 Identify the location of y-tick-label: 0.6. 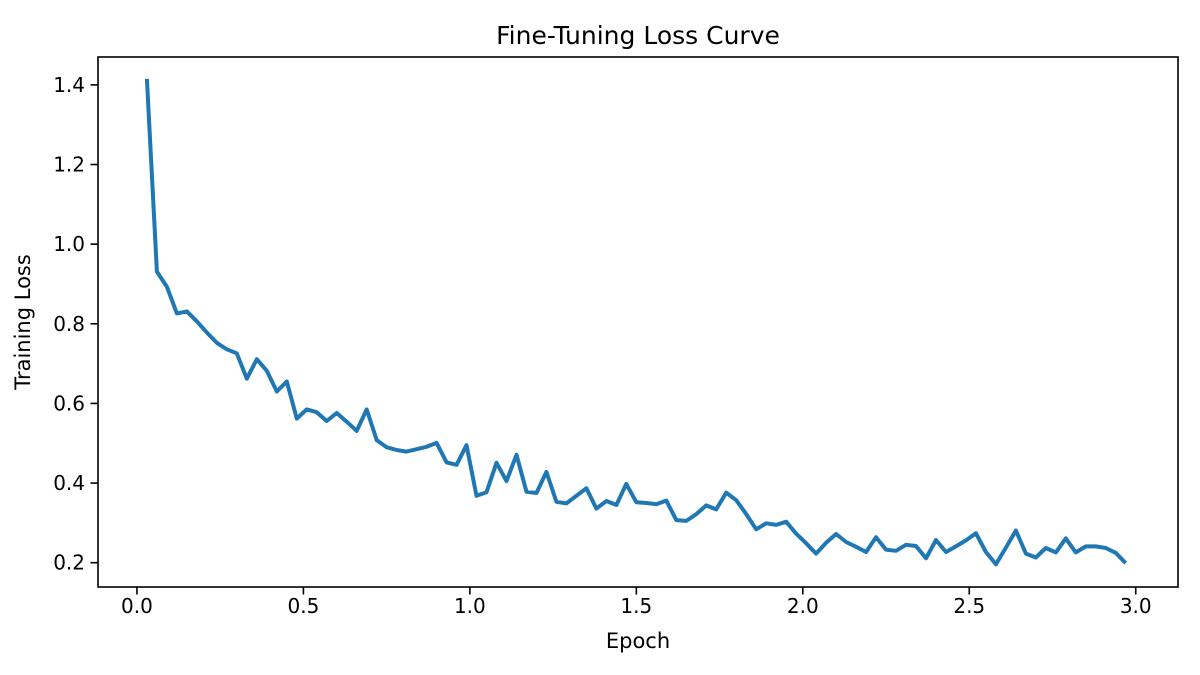
(69, 403).